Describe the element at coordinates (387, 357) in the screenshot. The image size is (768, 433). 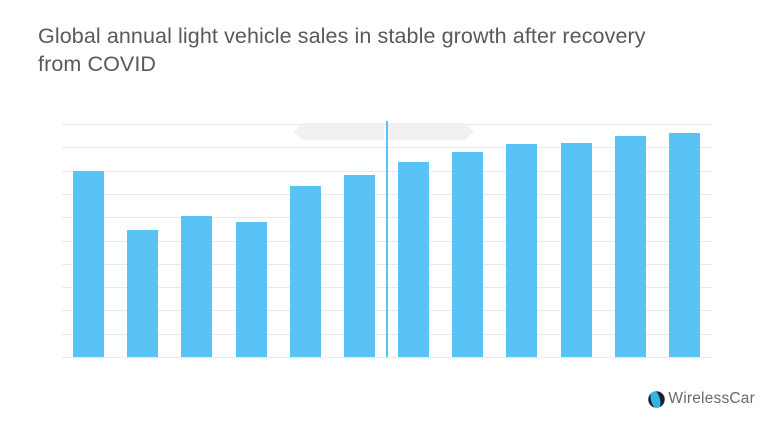
I see `gridline` at that location.